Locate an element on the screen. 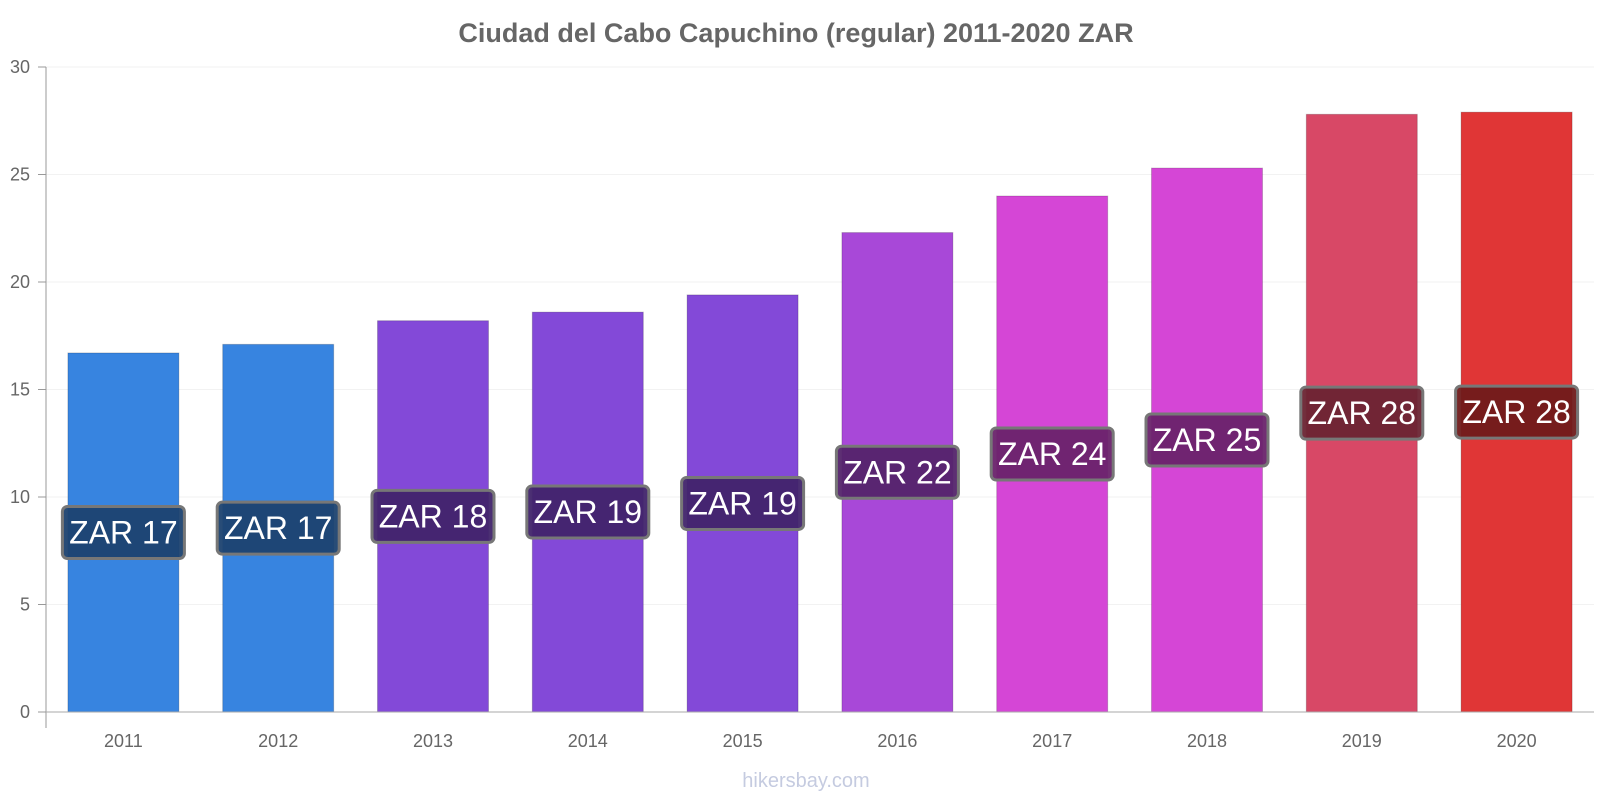  data-label: ZAR 25 is located at coordinates (1207, 440).